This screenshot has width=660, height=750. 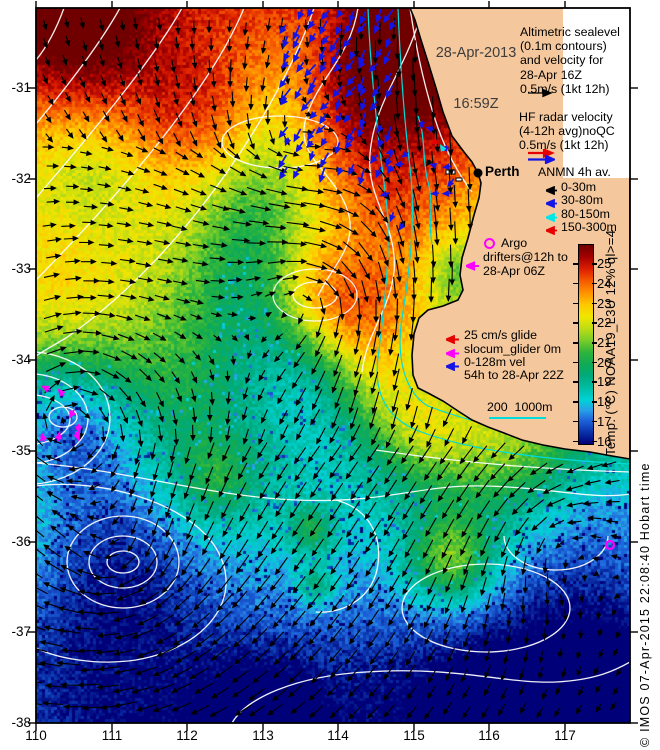 I want to click on glider-label: 25 cm/s glide, so click(x=501, y=335).